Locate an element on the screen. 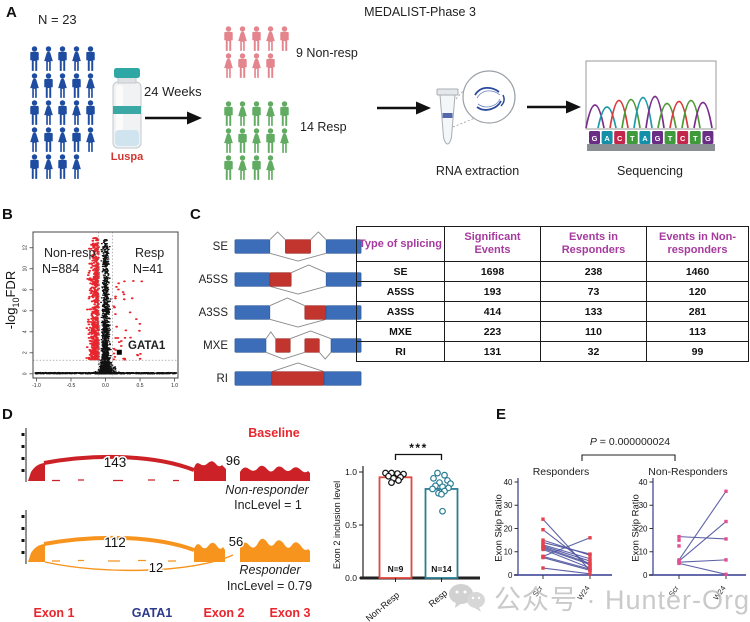 Image resolution: width=750 pixels, height=622 pixels. bar-y-axis-label: Exon 2 inclusion level is located at coordinates (337, 525).